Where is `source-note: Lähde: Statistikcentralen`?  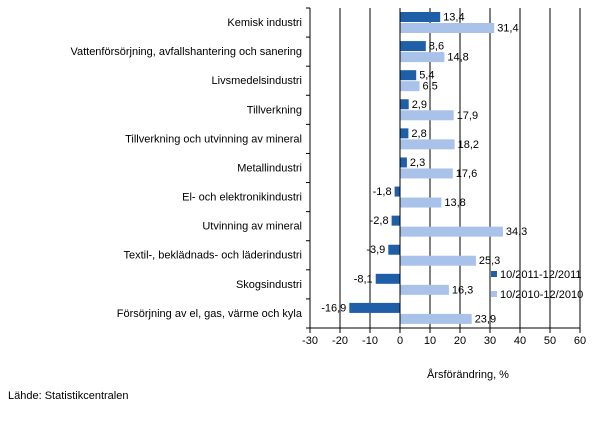 source-note: Lähde: Statistikcentralen is located at coordinates (68, 396).